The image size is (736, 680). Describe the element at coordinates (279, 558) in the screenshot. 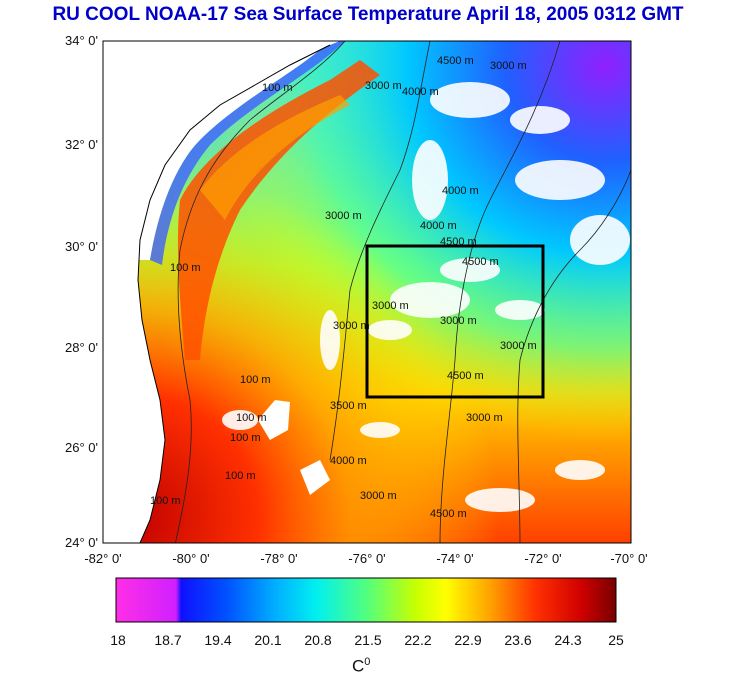

I see `lon-label: -78° 0'` at that location.